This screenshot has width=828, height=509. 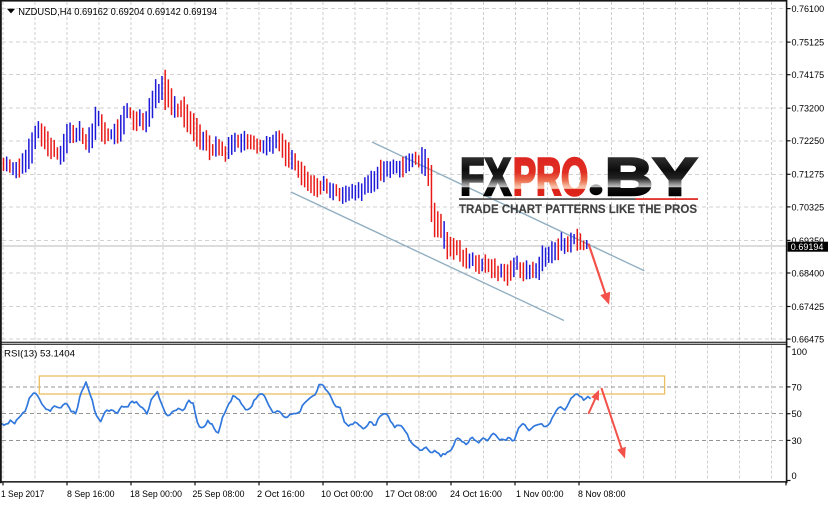 I want to click on svg-text: 0.72250, so click(x=808, y=141).